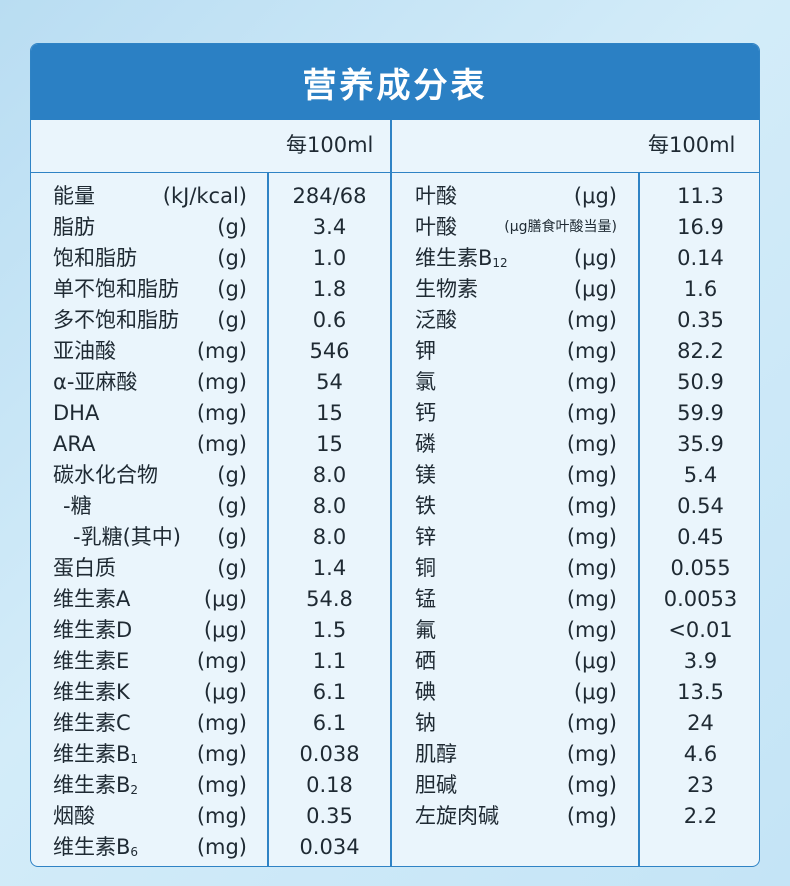  Describe the element at coordinates (134, 790) in the screenshot. I see `left-nutrient-subscript: 2` at that location.